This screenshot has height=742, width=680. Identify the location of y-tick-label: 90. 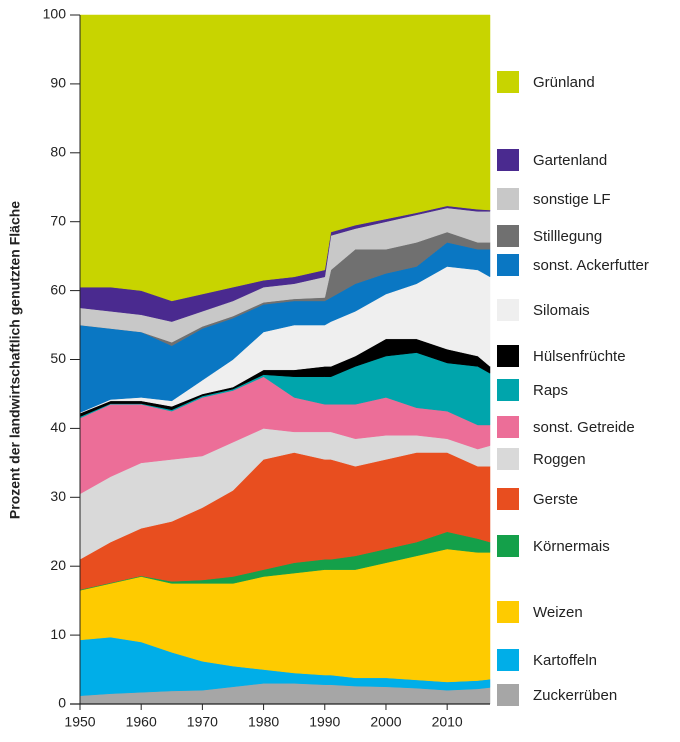
(58, 83).